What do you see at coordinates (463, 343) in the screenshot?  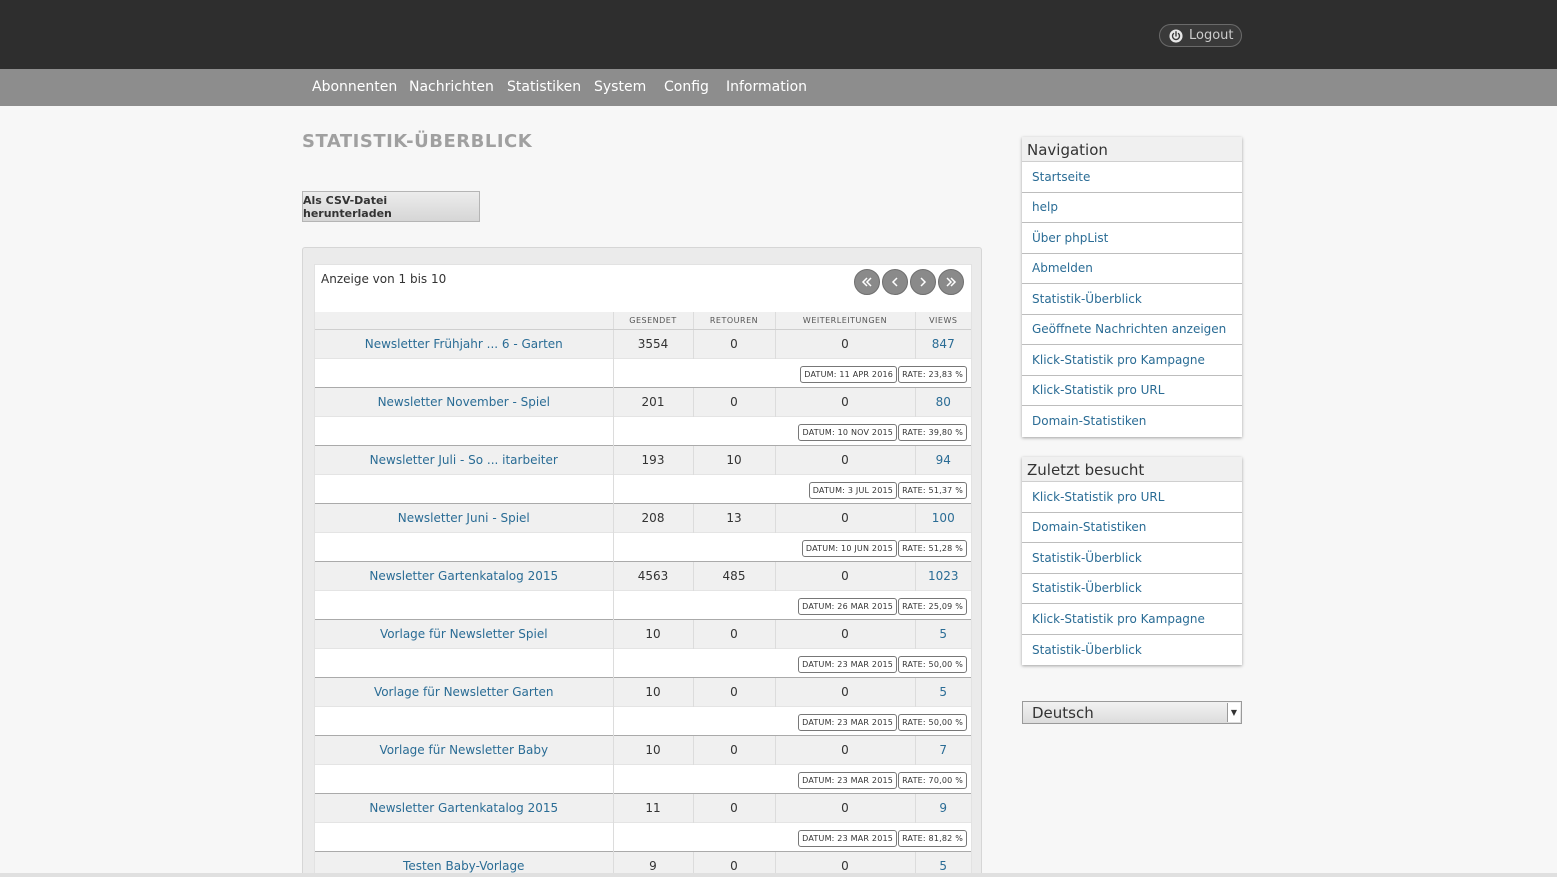 I see `campaign-link: Newsletter Frühjahr ... 6 - Garten` at bounding box center [463, 343].